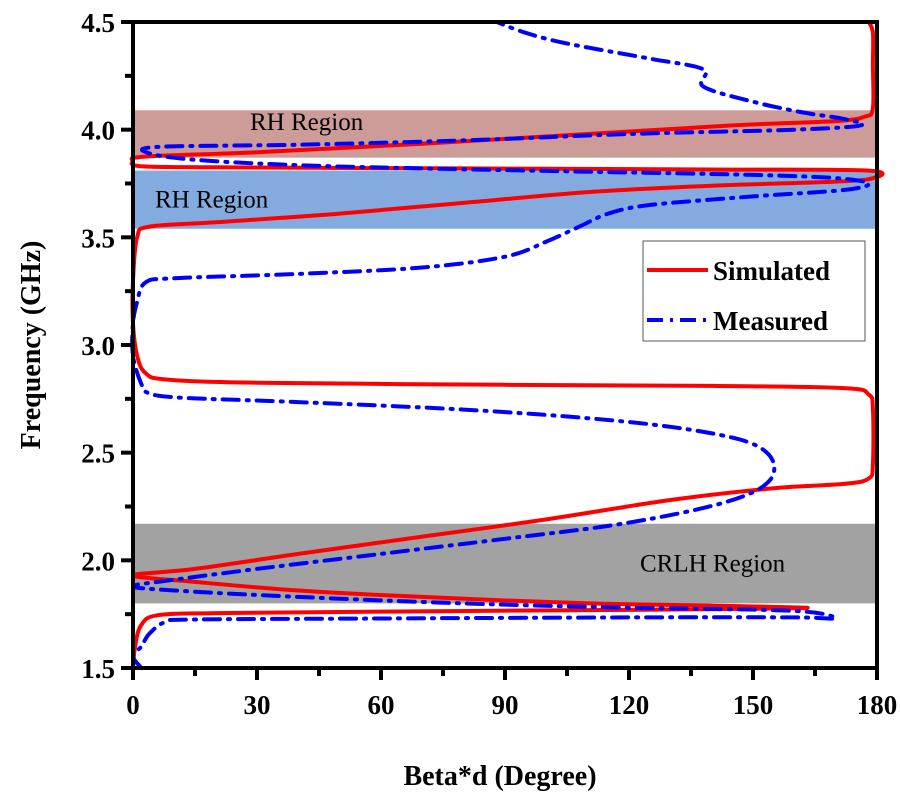 The height and width of the screenshot is (800, 900). I want to click on y-tick-label: 3.0, so click(98, 346).